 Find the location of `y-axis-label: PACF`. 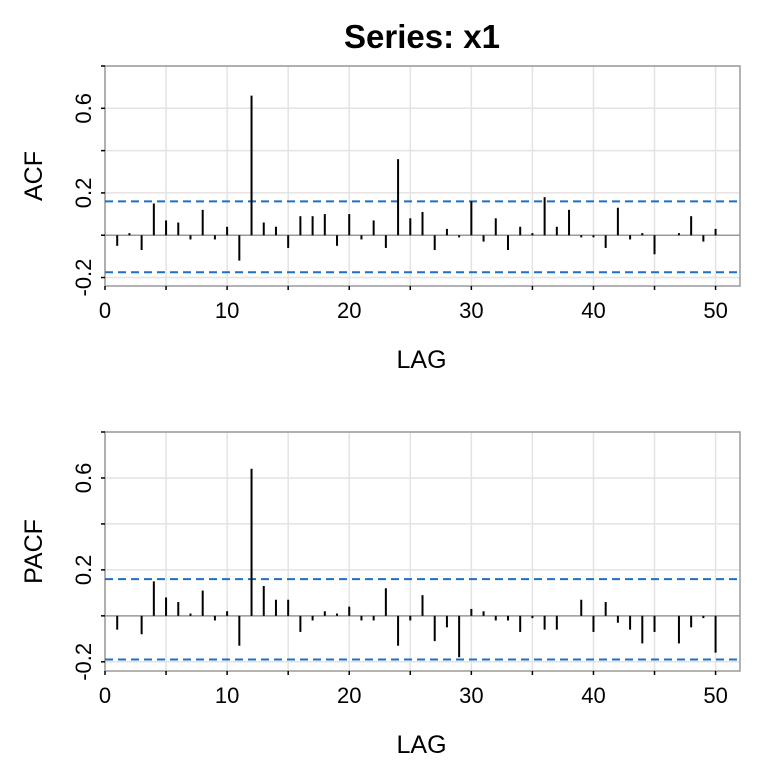

y-axis-label: PACF is located at coordinates (34, 551).